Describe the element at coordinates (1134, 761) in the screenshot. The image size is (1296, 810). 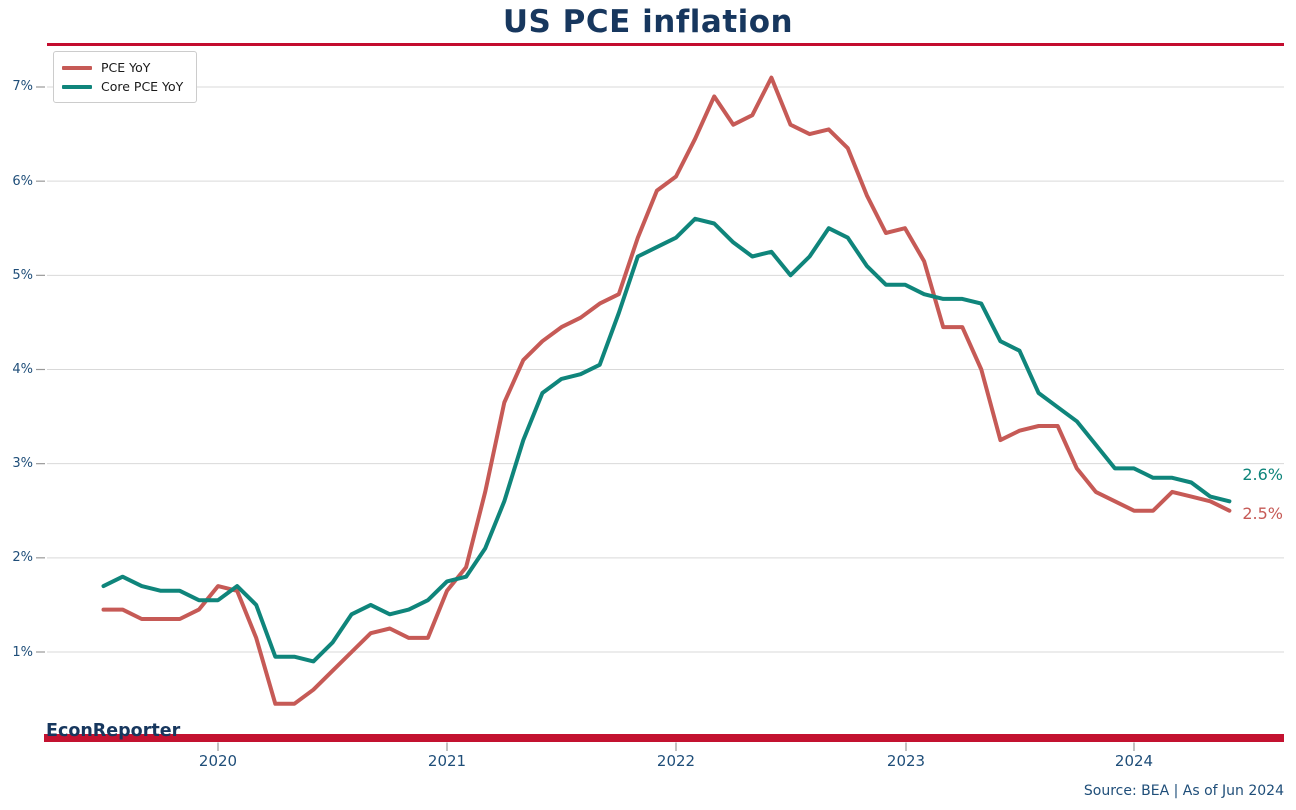
I see `x-tick-label-2024: 2024` at that location.